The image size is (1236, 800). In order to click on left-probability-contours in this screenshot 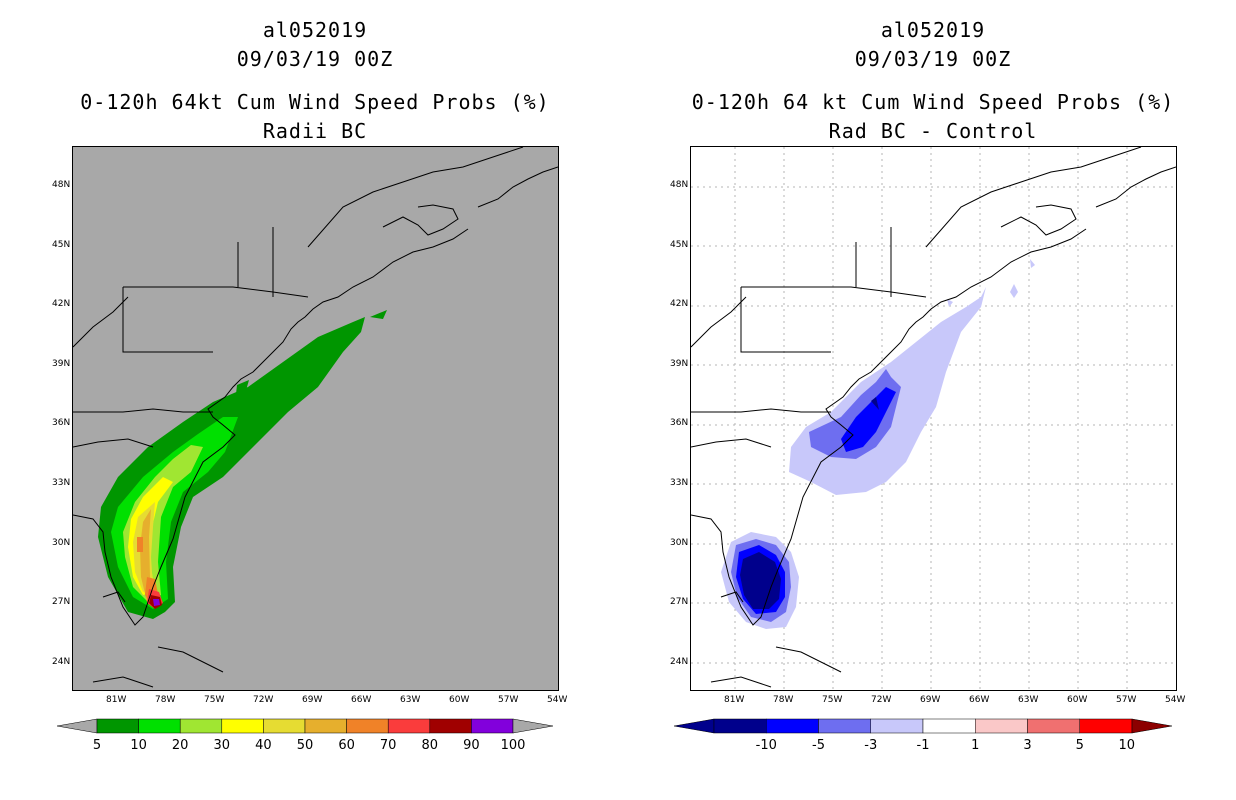, I will do `click(242, 464)`.